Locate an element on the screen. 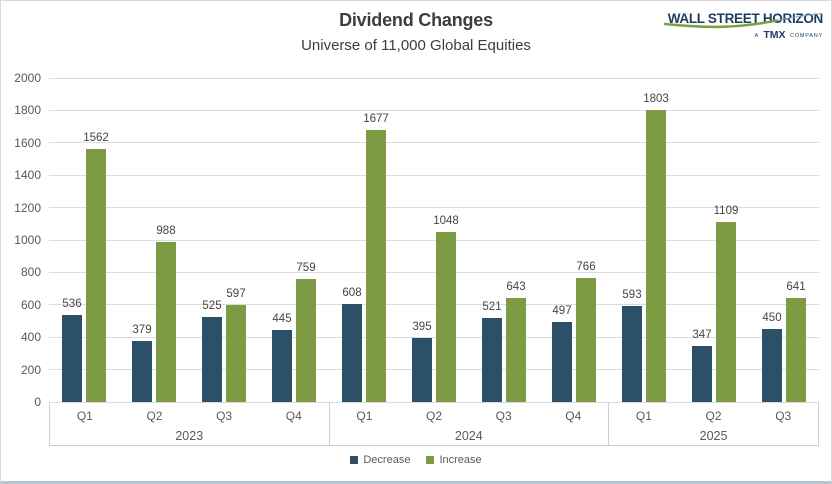  bar-value-label: 608 is located at coordinates (352, 292).